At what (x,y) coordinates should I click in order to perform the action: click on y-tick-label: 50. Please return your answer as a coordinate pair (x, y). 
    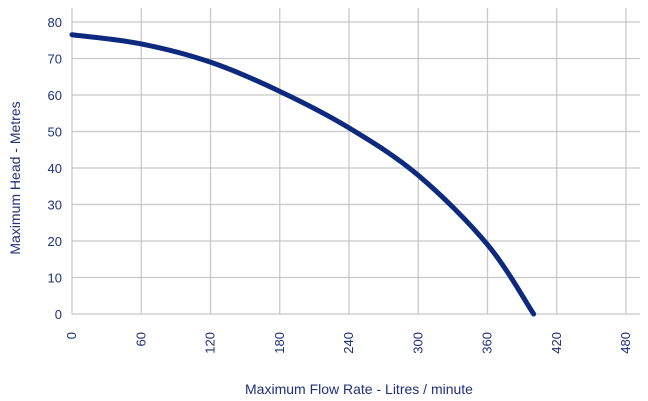
    Looking at the image, I should click on (55, 132).